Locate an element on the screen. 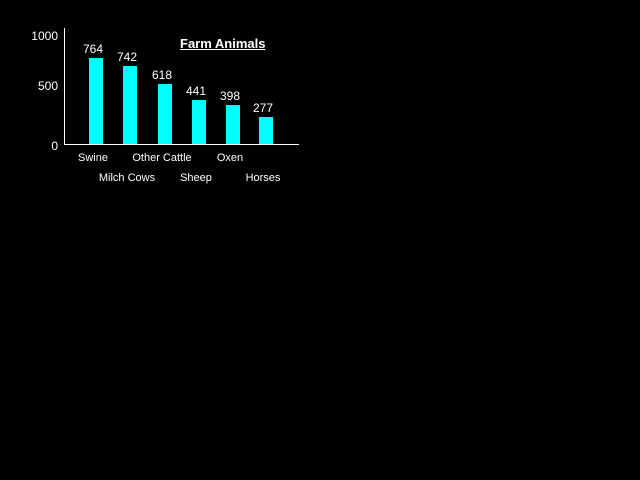 The height and width of the screenshot is (480, 640). bar-value-sheep: 441 is located at coordinates (196, 91).